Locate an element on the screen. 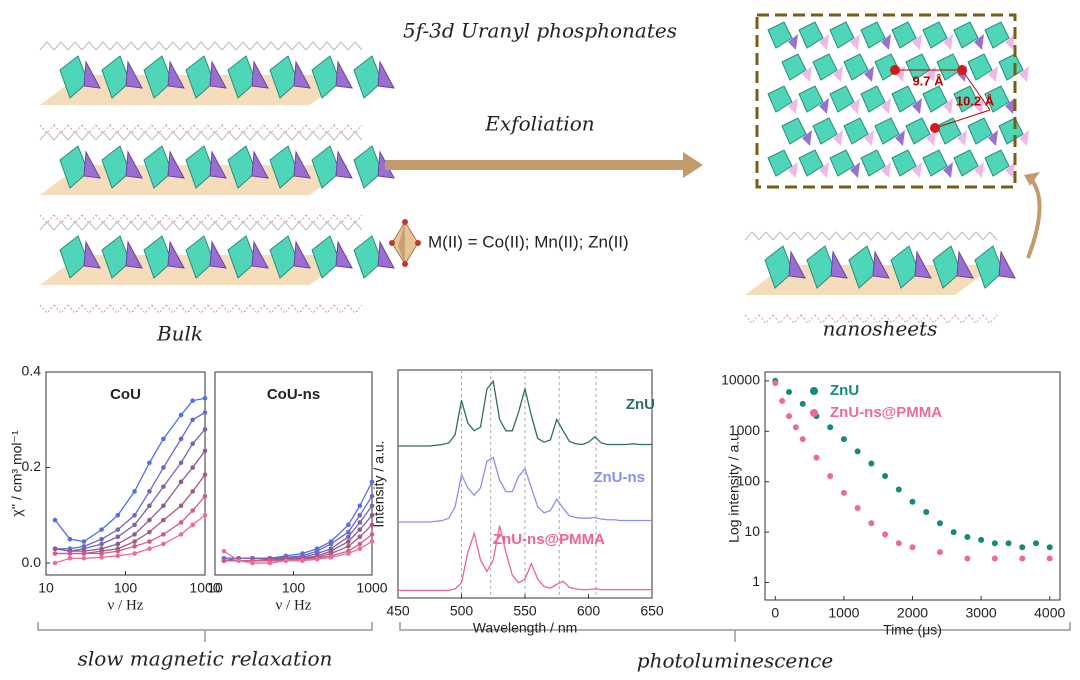 This screenshot has width=1080, height=680. distance-line is located at coordinates (943, 99).